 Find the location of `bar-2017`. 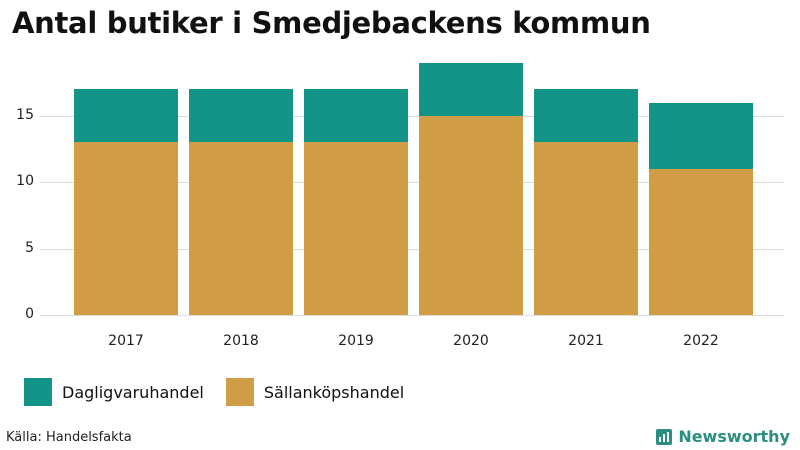

bar-2017 is located at coordinates (126, 202).